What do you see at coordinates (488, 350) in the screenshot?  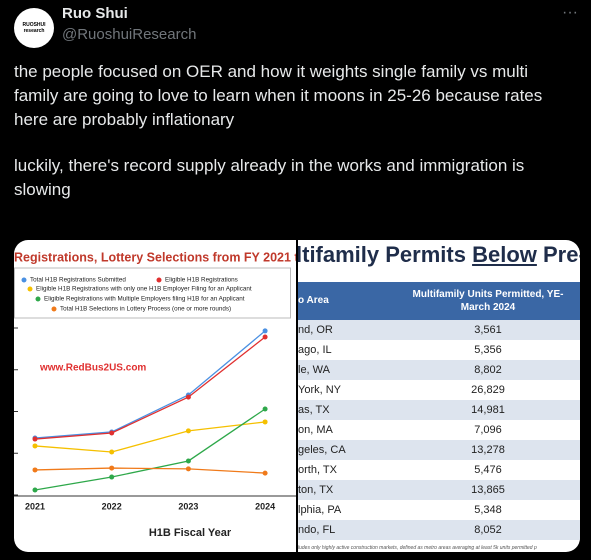 I see `cell: 5,356` at bounding box center [488, 350].